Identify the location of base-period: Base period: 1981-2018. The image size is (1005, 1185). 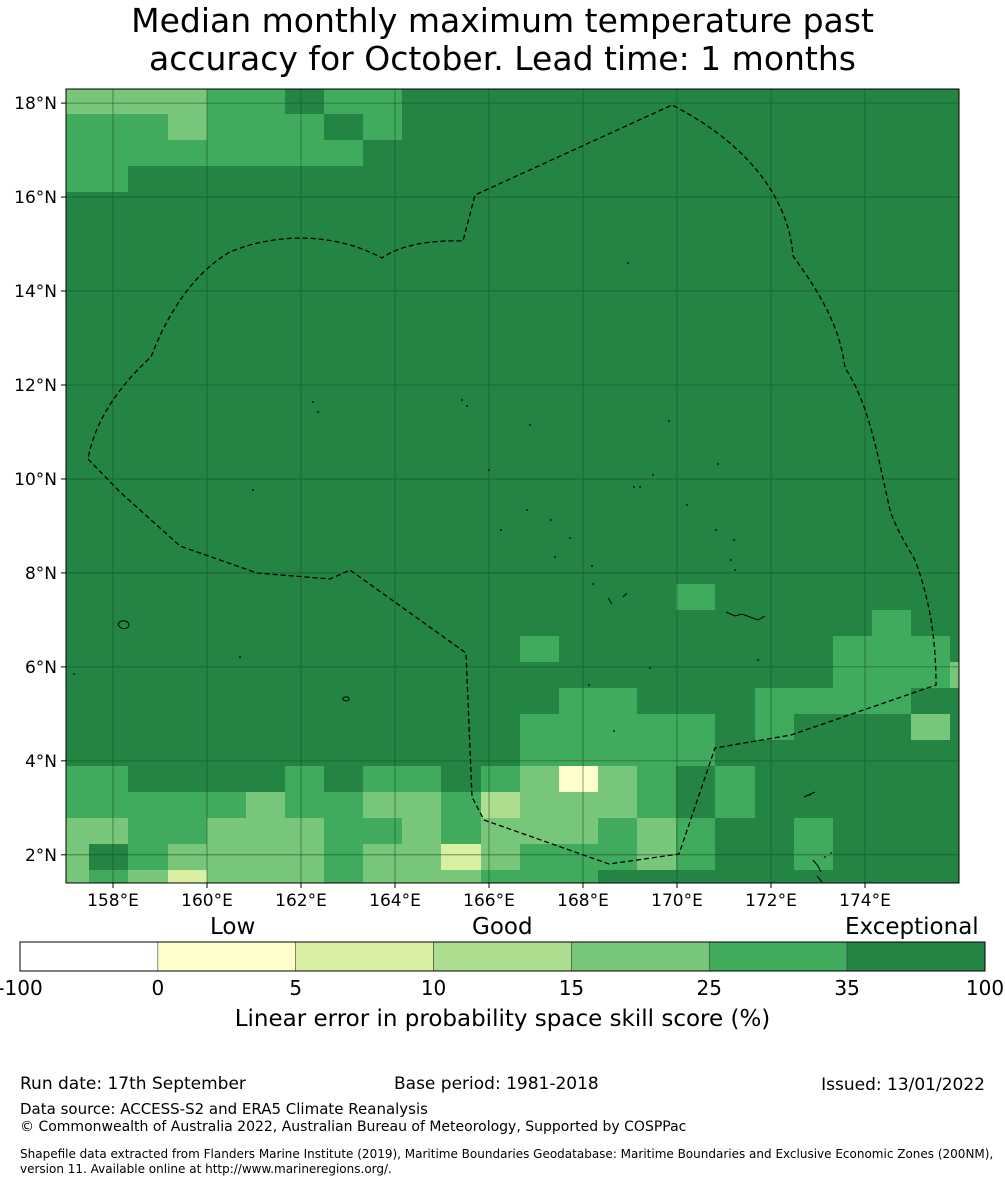
(496, 1084).